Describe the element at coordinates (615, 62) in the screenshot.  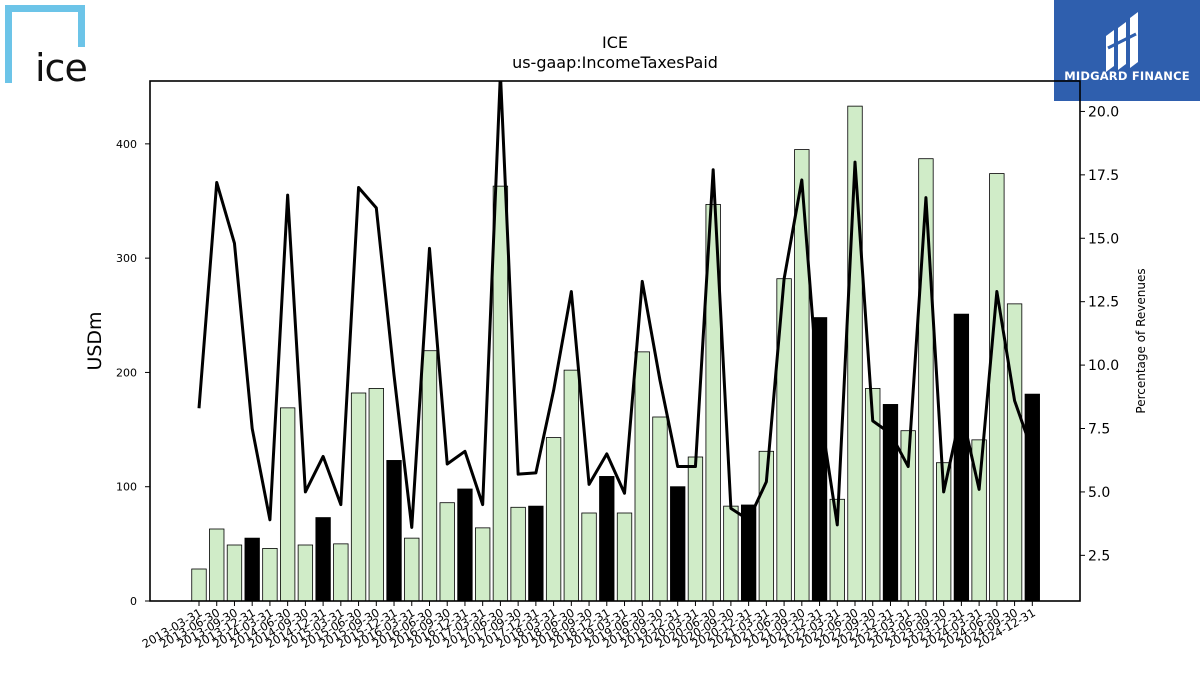
I see `chart-subtitle: us-gaap:IncomeTaxesPaid` at that location.